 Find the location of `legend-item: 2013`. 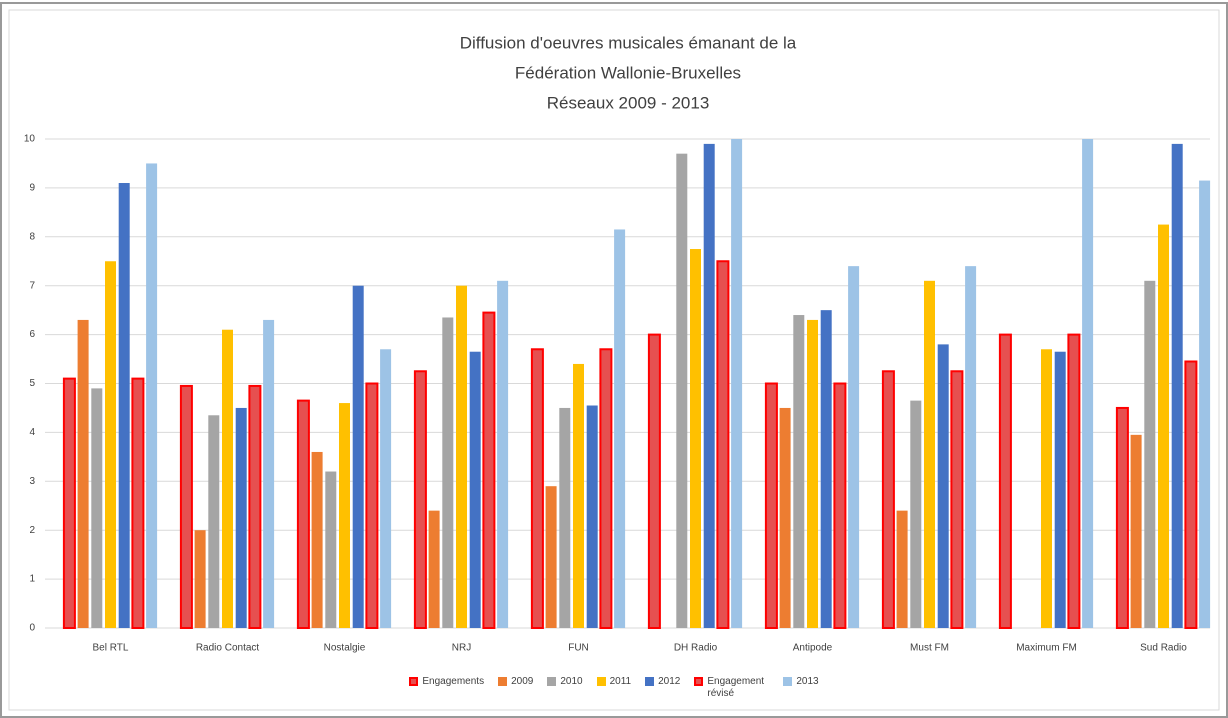

legend-item: 2013 is located at coordinates (801, 688).